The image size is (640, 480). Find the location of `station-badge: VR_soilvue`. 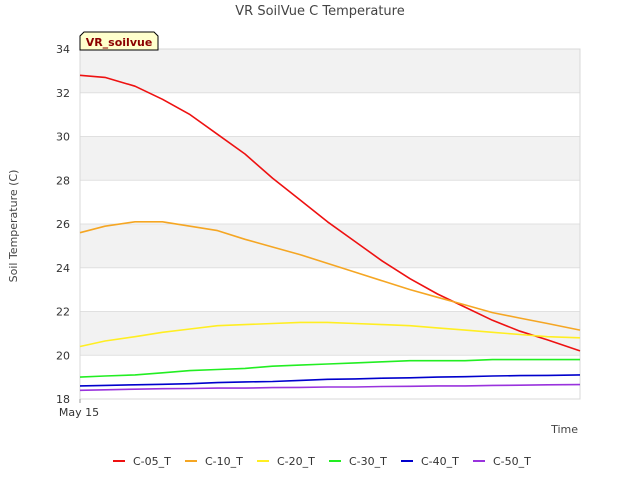

station-badge: VR_soilvue is located at coordinates (119, 41).